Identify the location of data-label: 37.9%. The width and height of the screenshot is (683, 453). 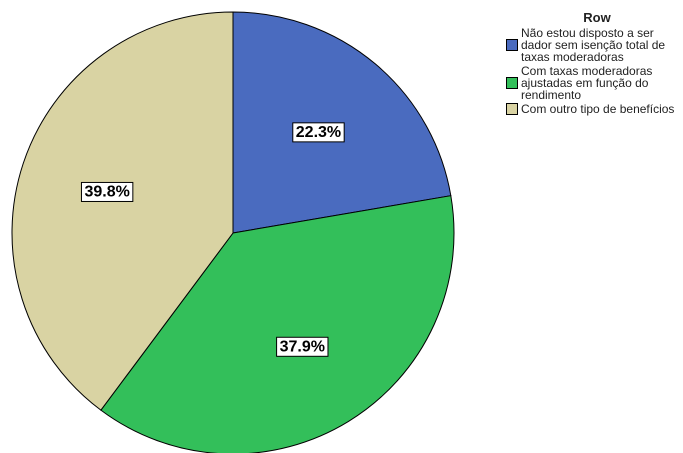
(302, 346).